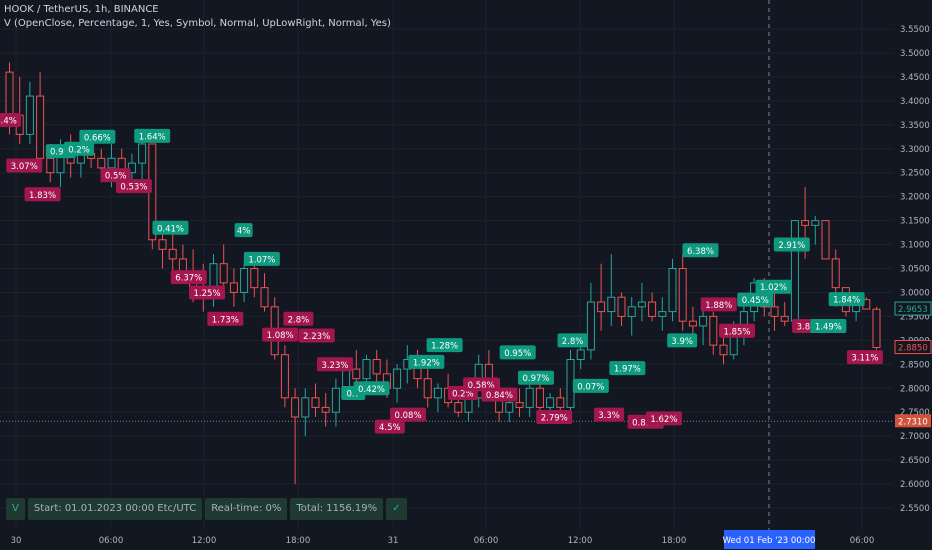  I want to click on change-percent-label: 1.02%, so click(773, 288).